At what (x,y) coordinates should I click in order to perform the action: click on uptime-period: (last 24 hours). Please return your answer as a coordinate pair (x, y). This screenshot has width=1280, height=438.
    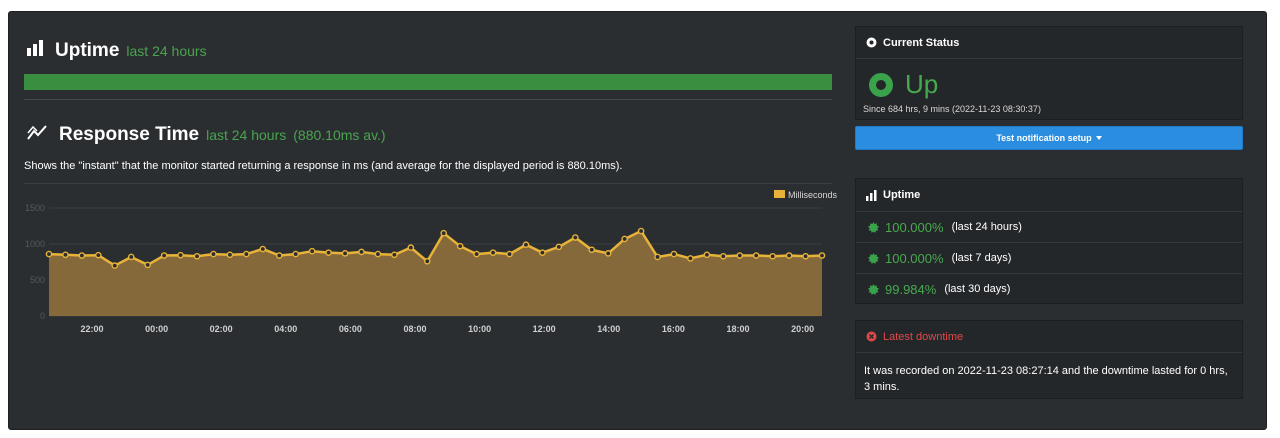
    Looking at the image, I should click on (986, 227).